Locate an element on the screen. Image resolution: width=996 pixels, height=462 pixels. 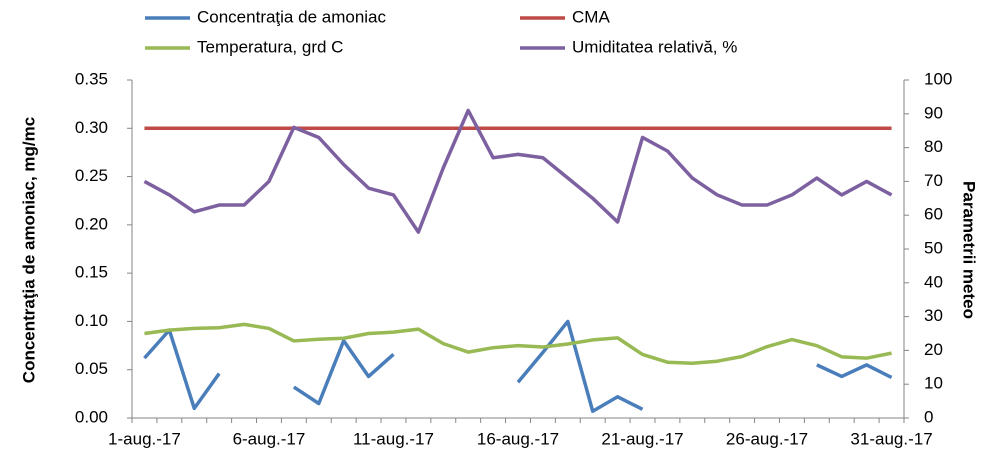
y2-tick-label: 80 is located at coordinates (933, 146).